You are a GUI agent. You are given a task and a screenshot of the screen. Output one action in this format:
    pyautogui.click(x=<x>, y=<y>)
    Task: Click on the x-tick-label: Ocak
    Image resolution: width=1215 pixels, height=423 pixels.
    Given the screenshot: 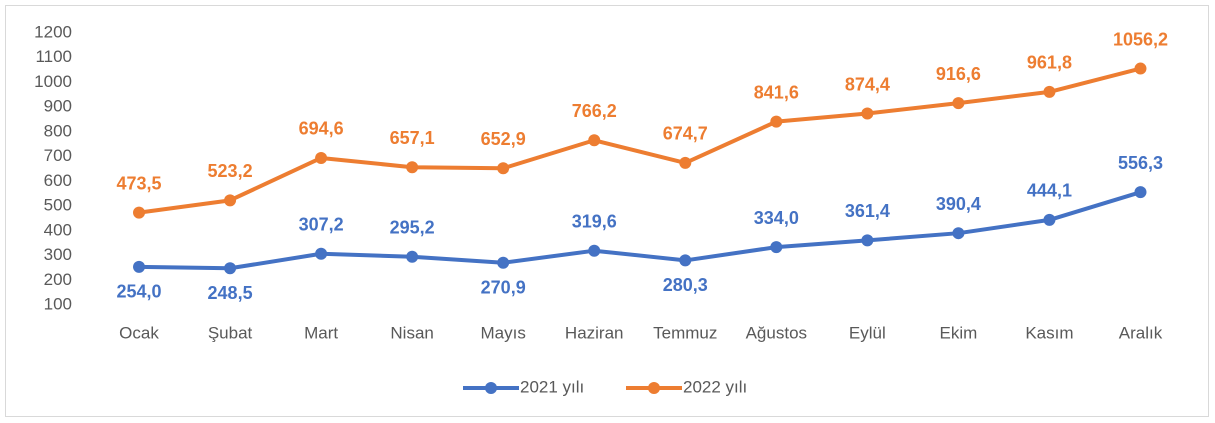 What is the action you would take?
    pyautogui.click(x=139, y=332)
    